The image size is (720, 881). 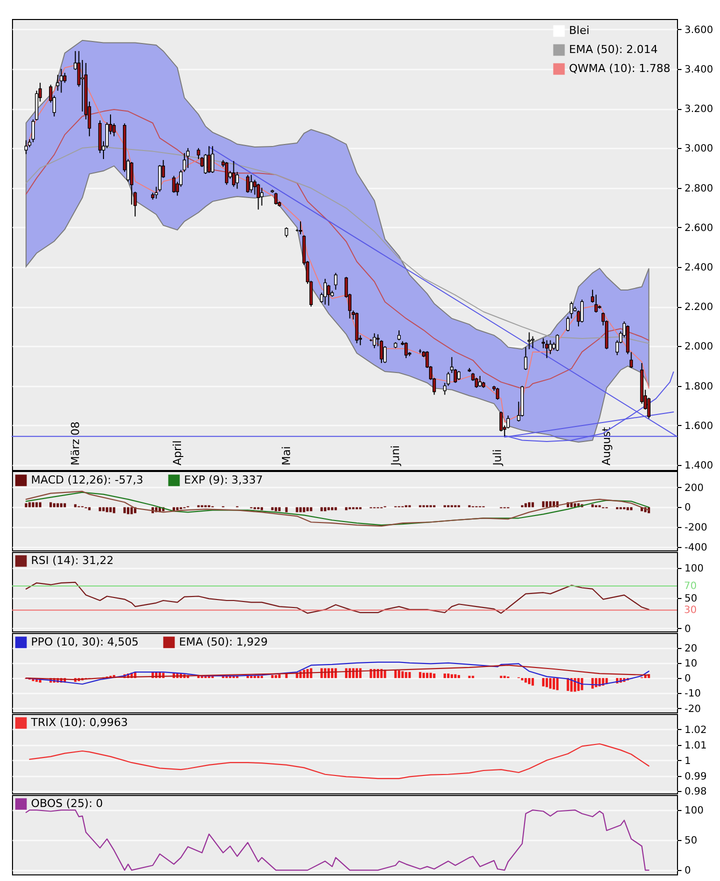 What do you see at coordinates (619, 68) in the screenshot?
I see `legend-label: QWMA (10): 1.788` at bounding box center [619, 68].